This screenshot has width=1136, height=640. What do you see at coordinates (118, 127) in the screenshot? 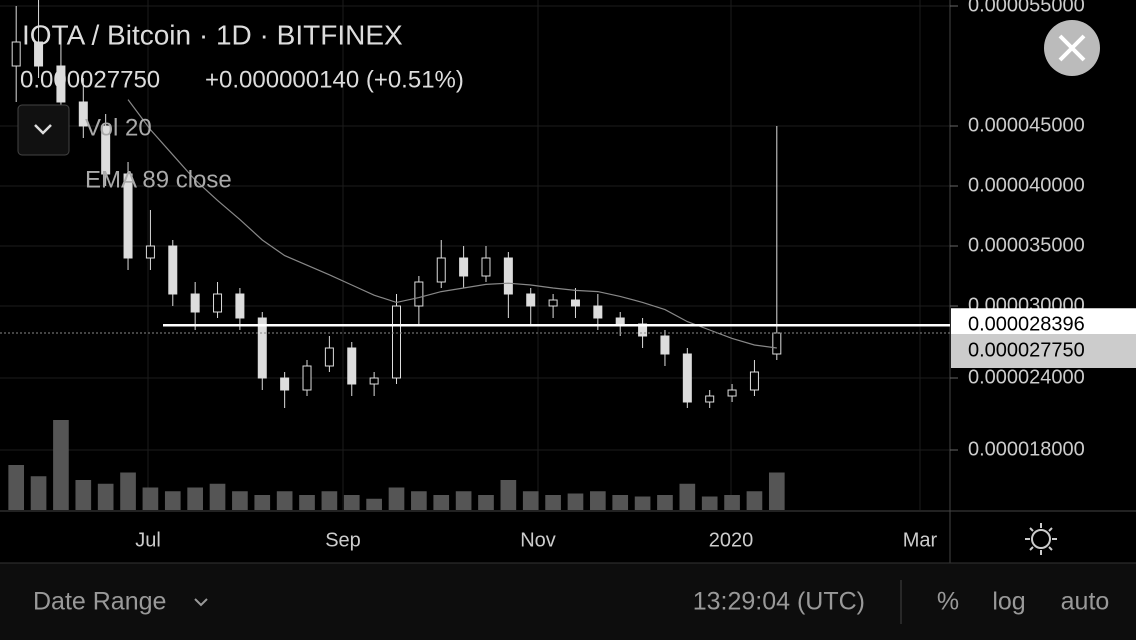
I see `indicator-label: Vol 20` at bounding box center [118, 127].